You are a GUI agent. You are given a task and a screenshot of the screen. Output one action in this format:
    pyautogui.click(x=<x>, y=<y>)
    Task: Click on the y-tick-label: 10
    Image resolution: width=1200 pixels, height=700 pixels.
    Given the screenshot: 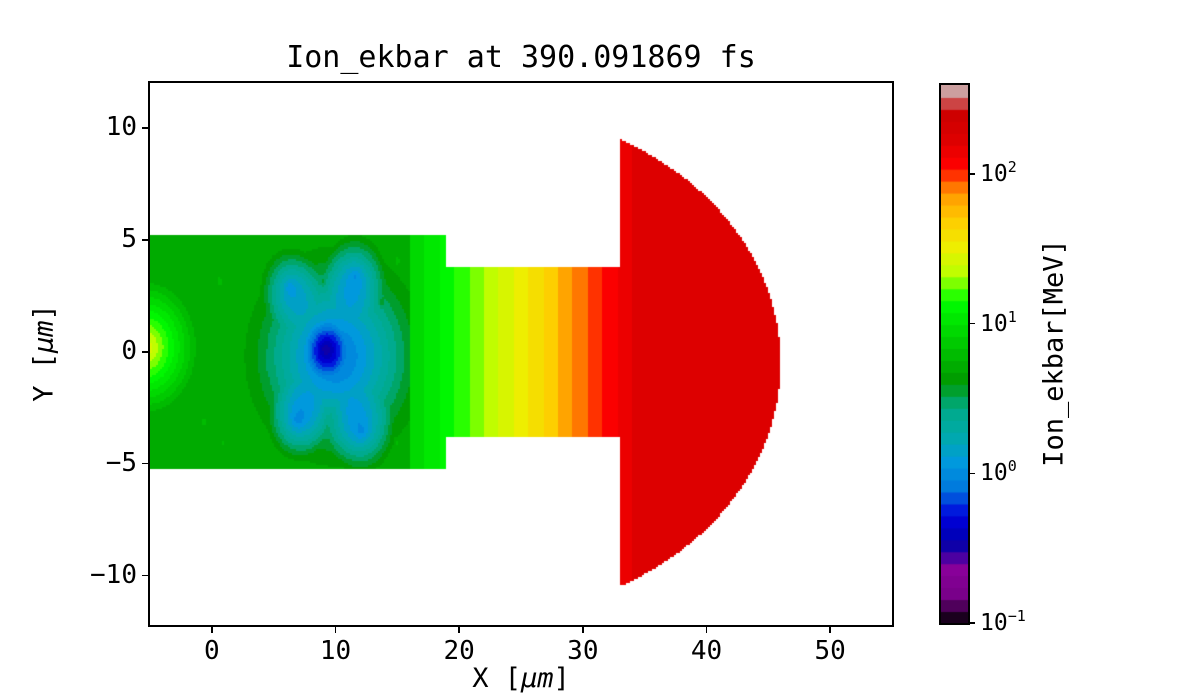 What is the action you would take?
    pyautogui.click(x=121, y=126)
    